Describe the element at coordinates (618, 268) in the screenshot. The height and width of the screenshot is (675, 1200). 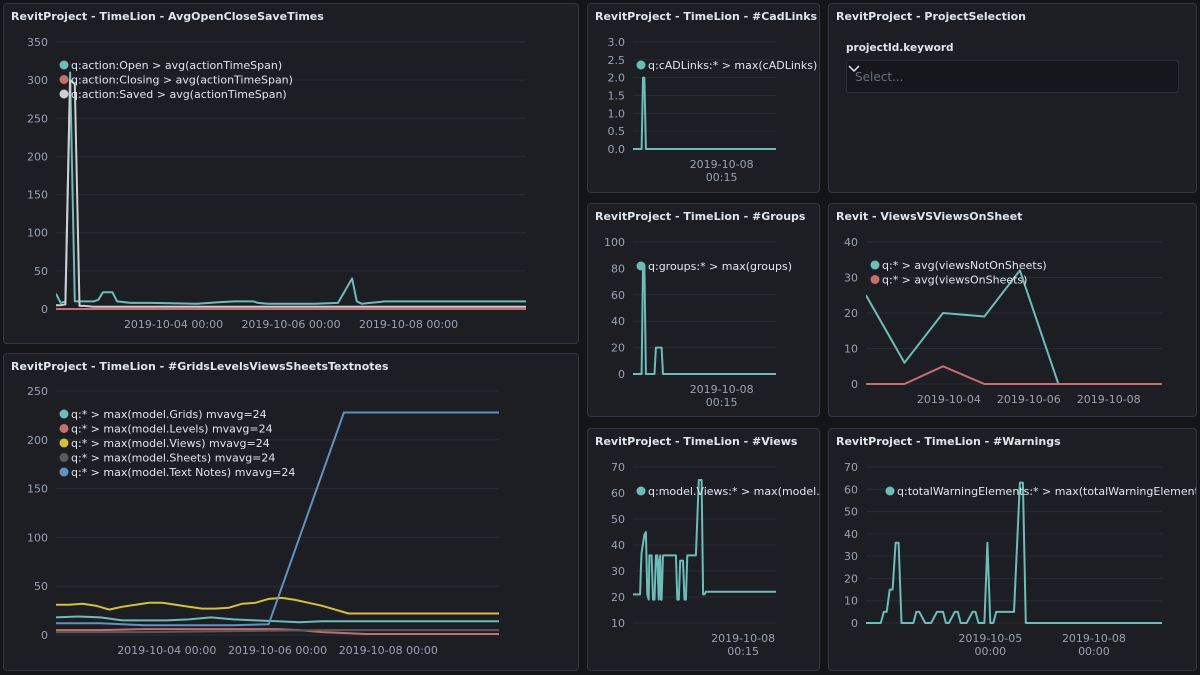
I see `y-tick-label: 80` at that location.